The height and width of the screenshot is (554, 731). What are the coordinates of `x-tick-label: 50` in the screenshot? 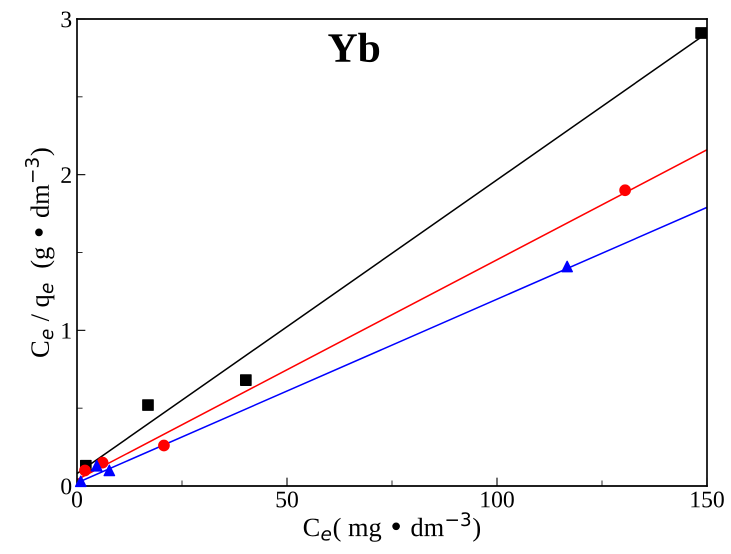 It's located at (287, 500).